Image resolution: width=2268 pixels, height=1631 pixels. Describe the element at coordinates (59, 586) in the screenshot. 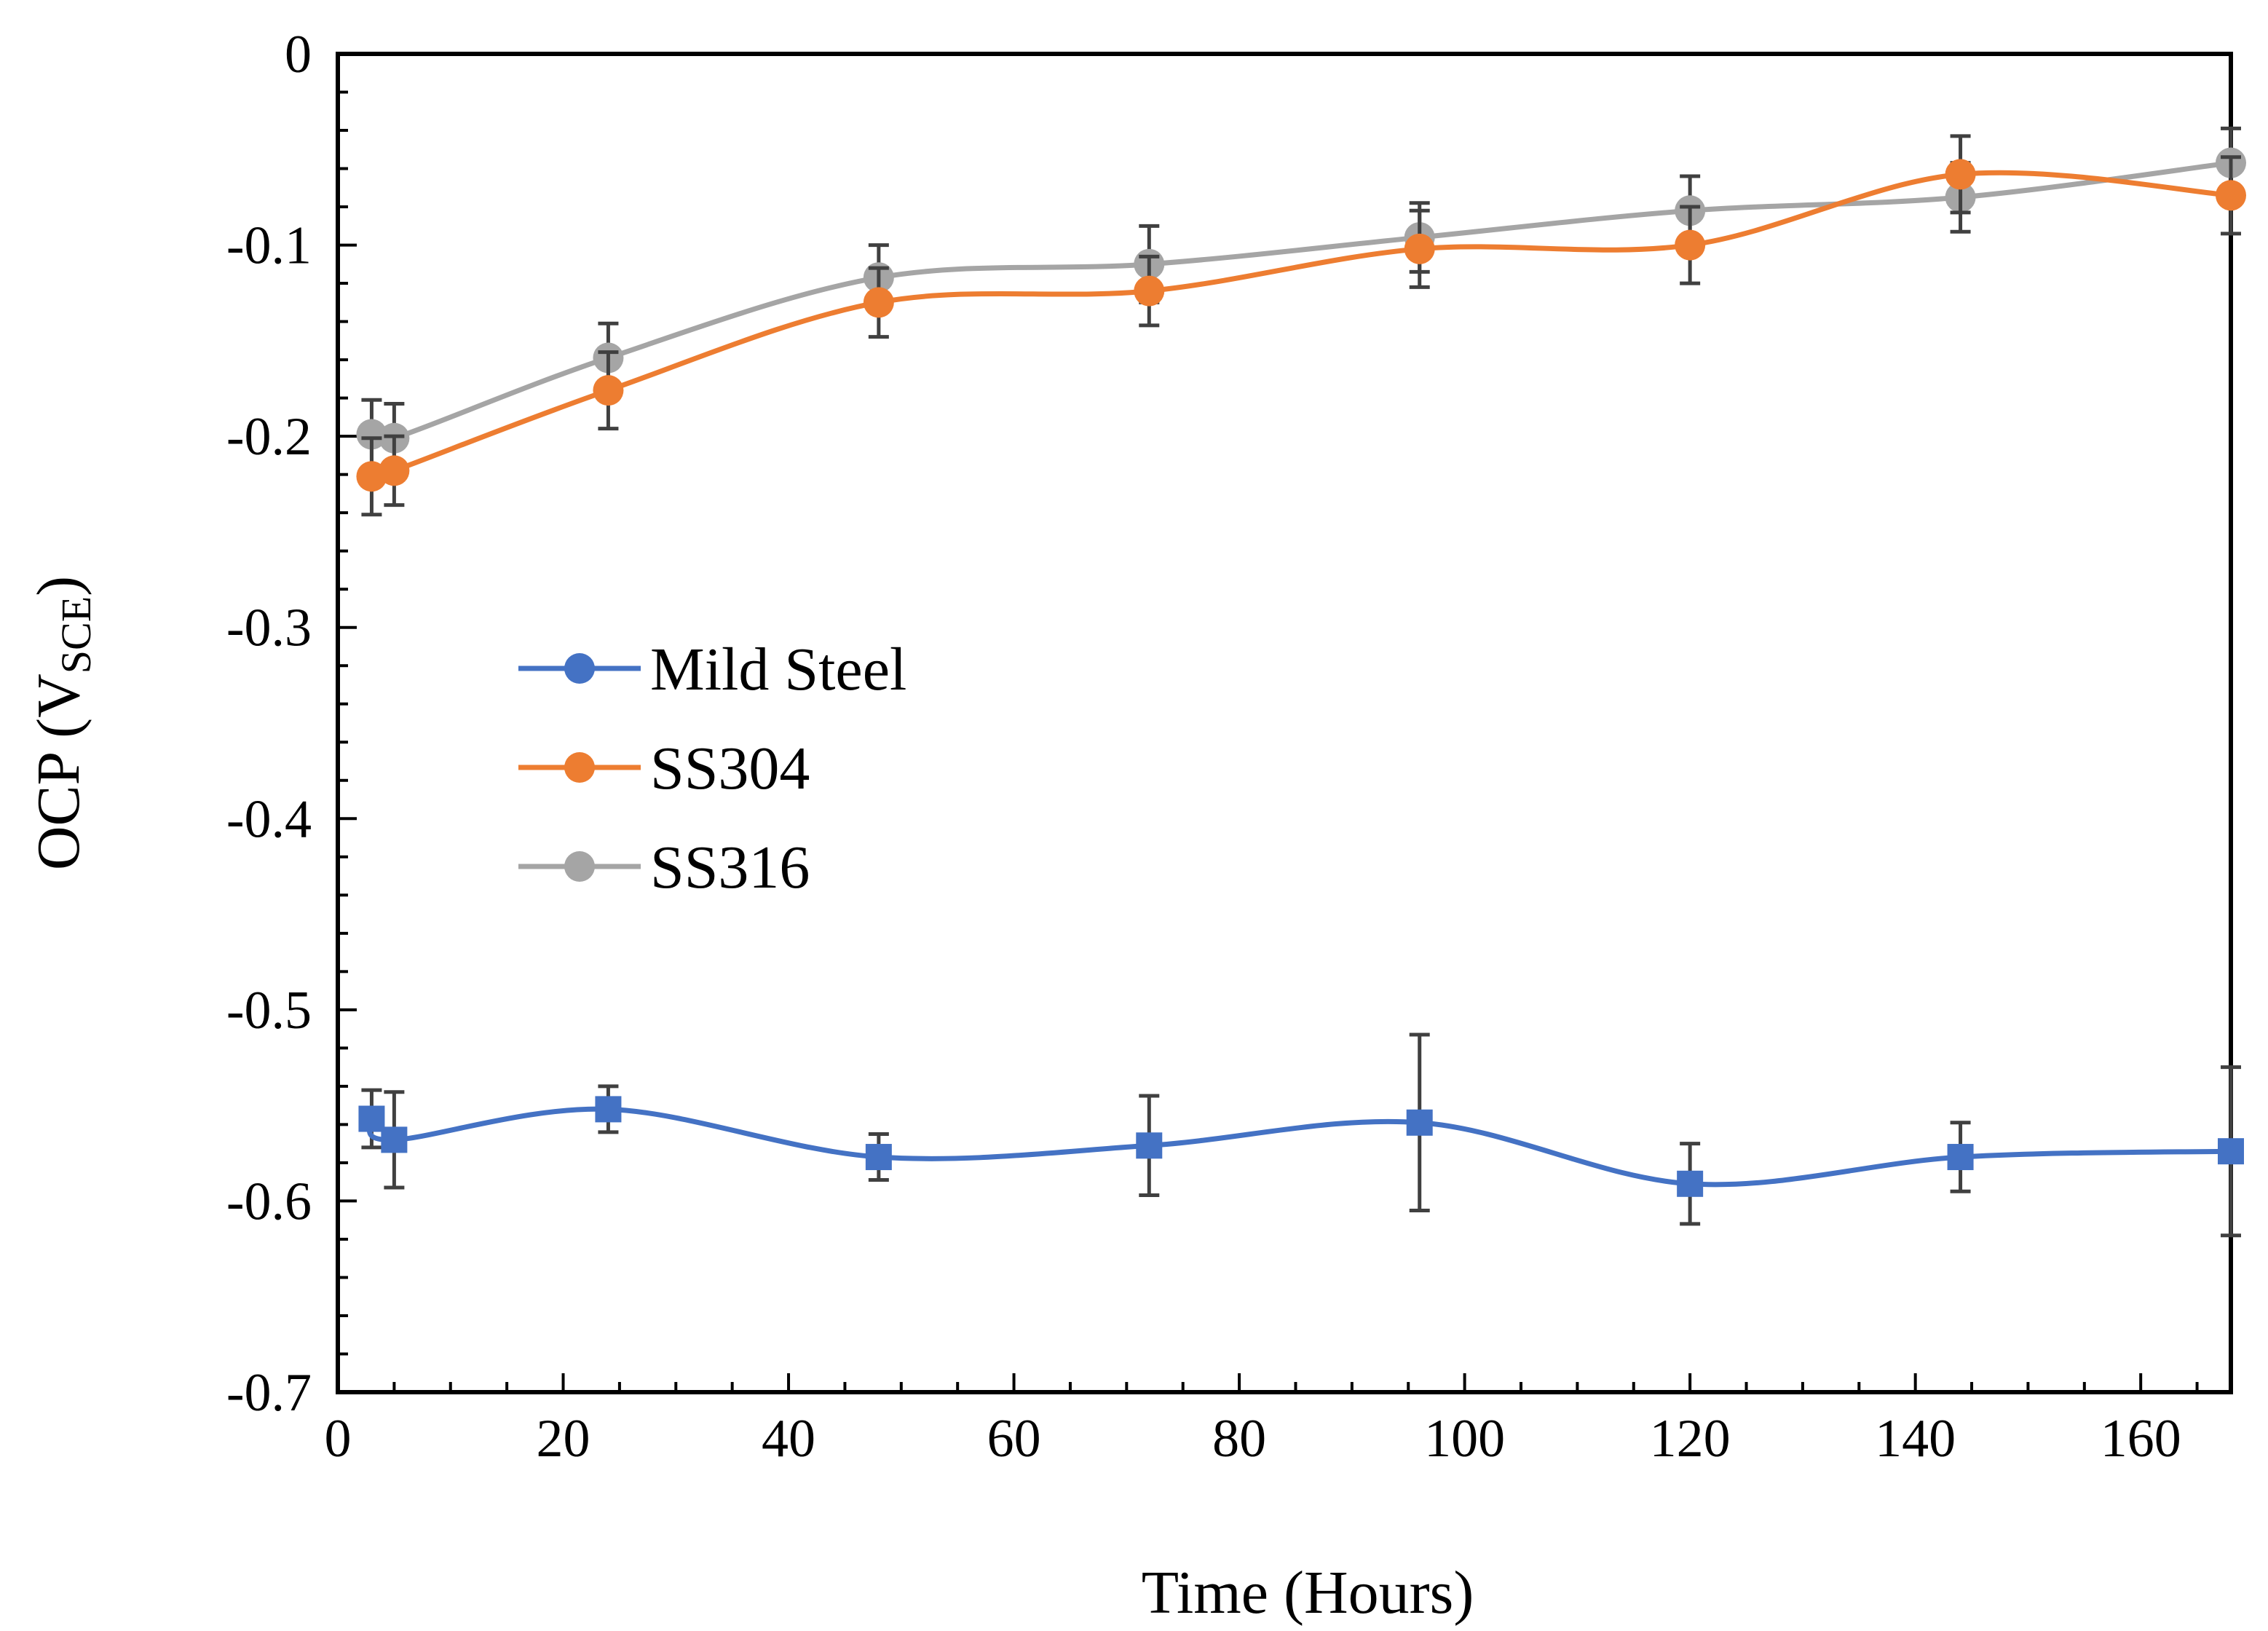

I see `y-axis-title-close: )` at that location.